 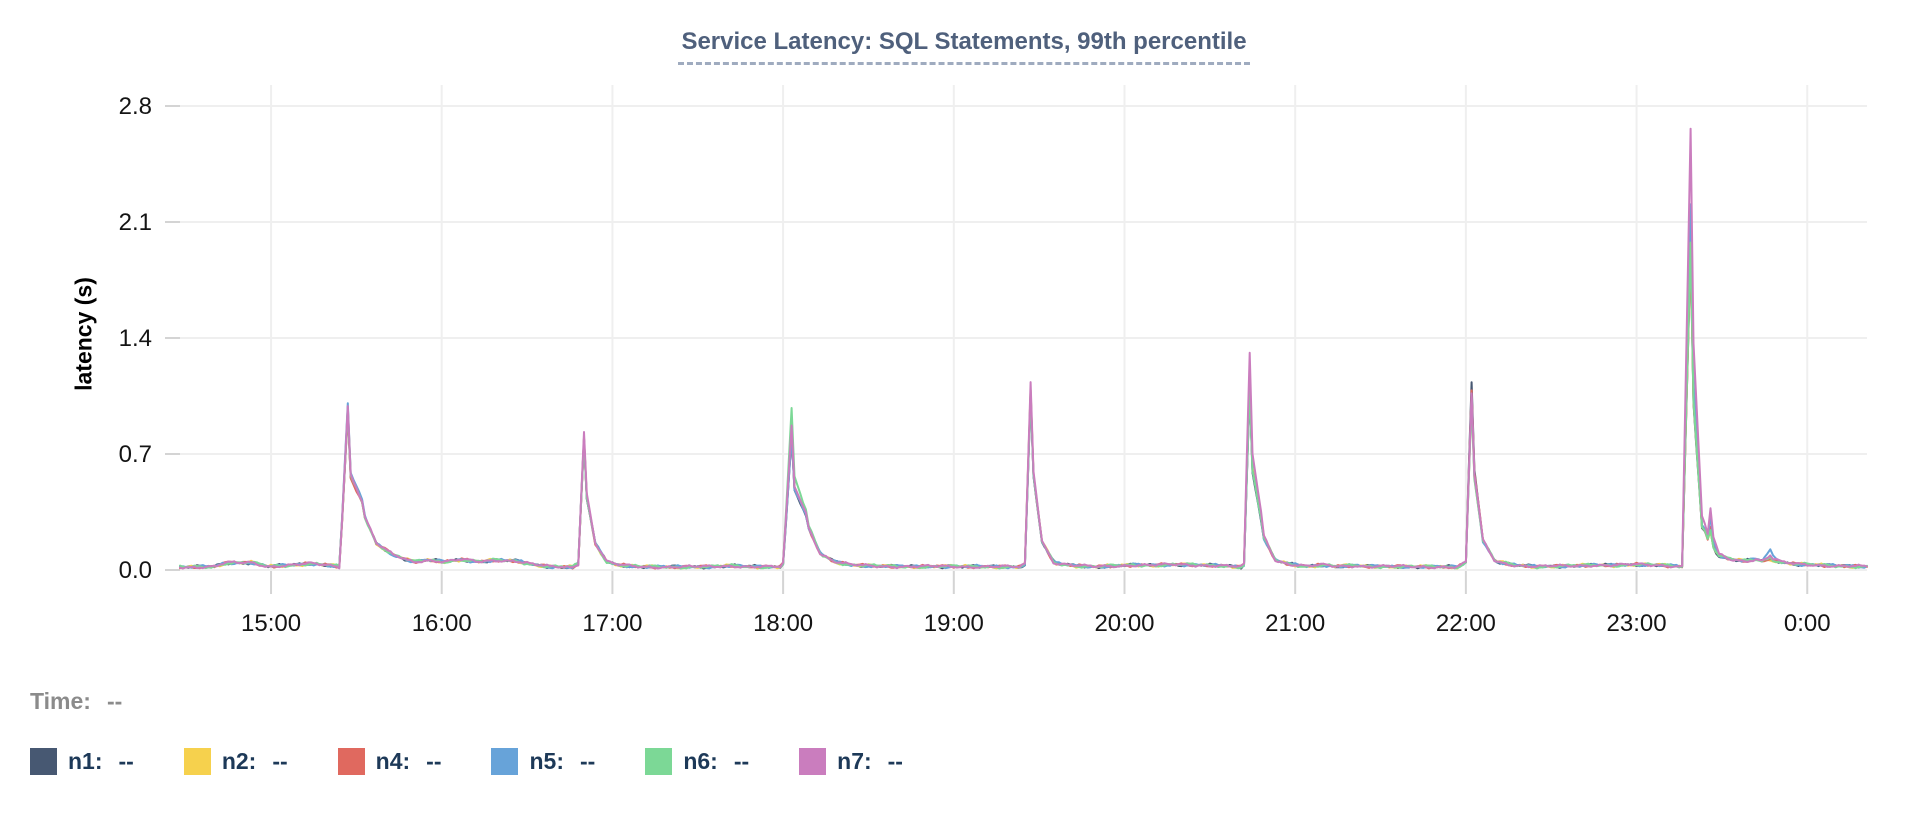 I want to click on legend-item-n4: n4: --, so click(x=389, y=761).